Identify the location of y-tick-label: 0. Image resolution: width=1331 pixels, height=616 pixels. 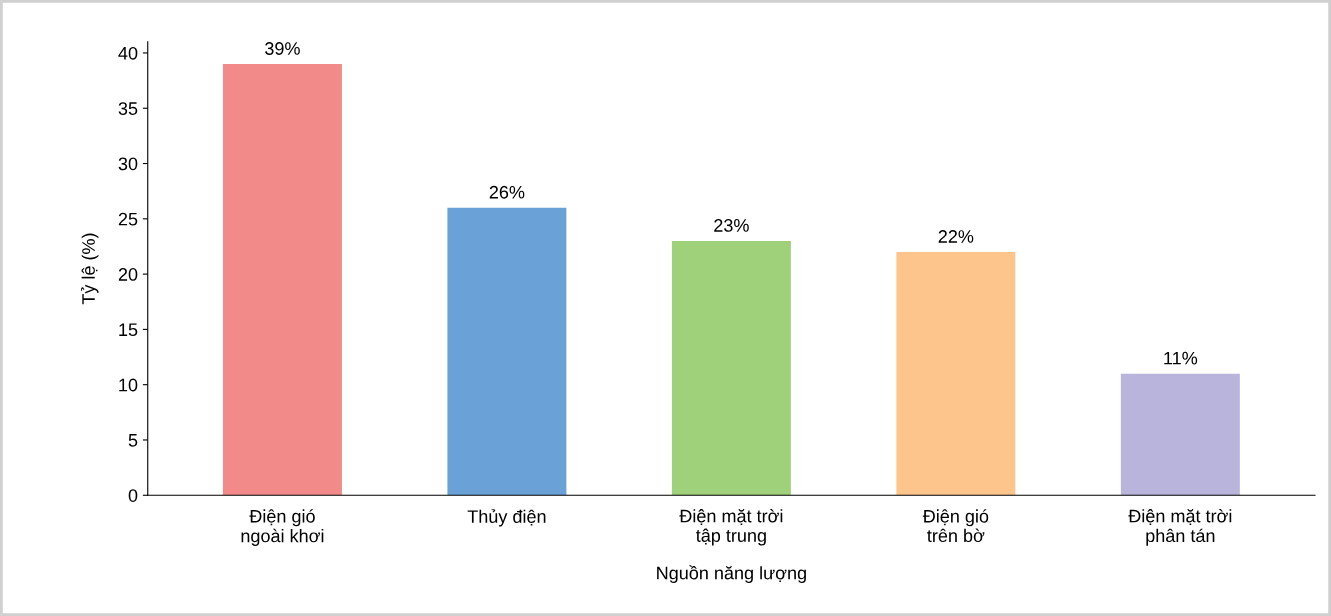
(133, 495).